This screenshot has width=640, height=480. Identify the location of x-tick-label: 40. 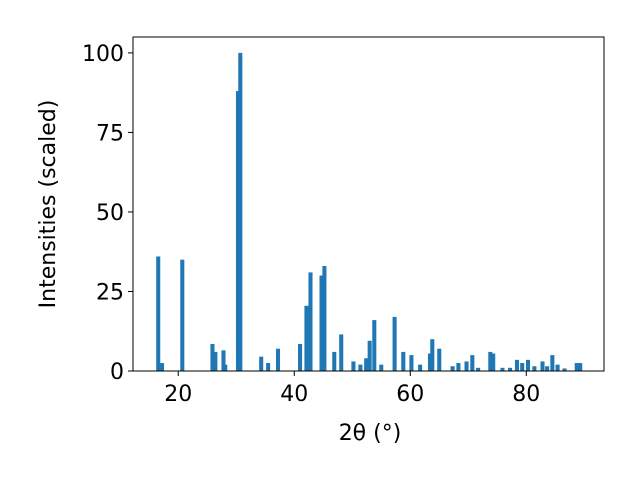
(294, 394).